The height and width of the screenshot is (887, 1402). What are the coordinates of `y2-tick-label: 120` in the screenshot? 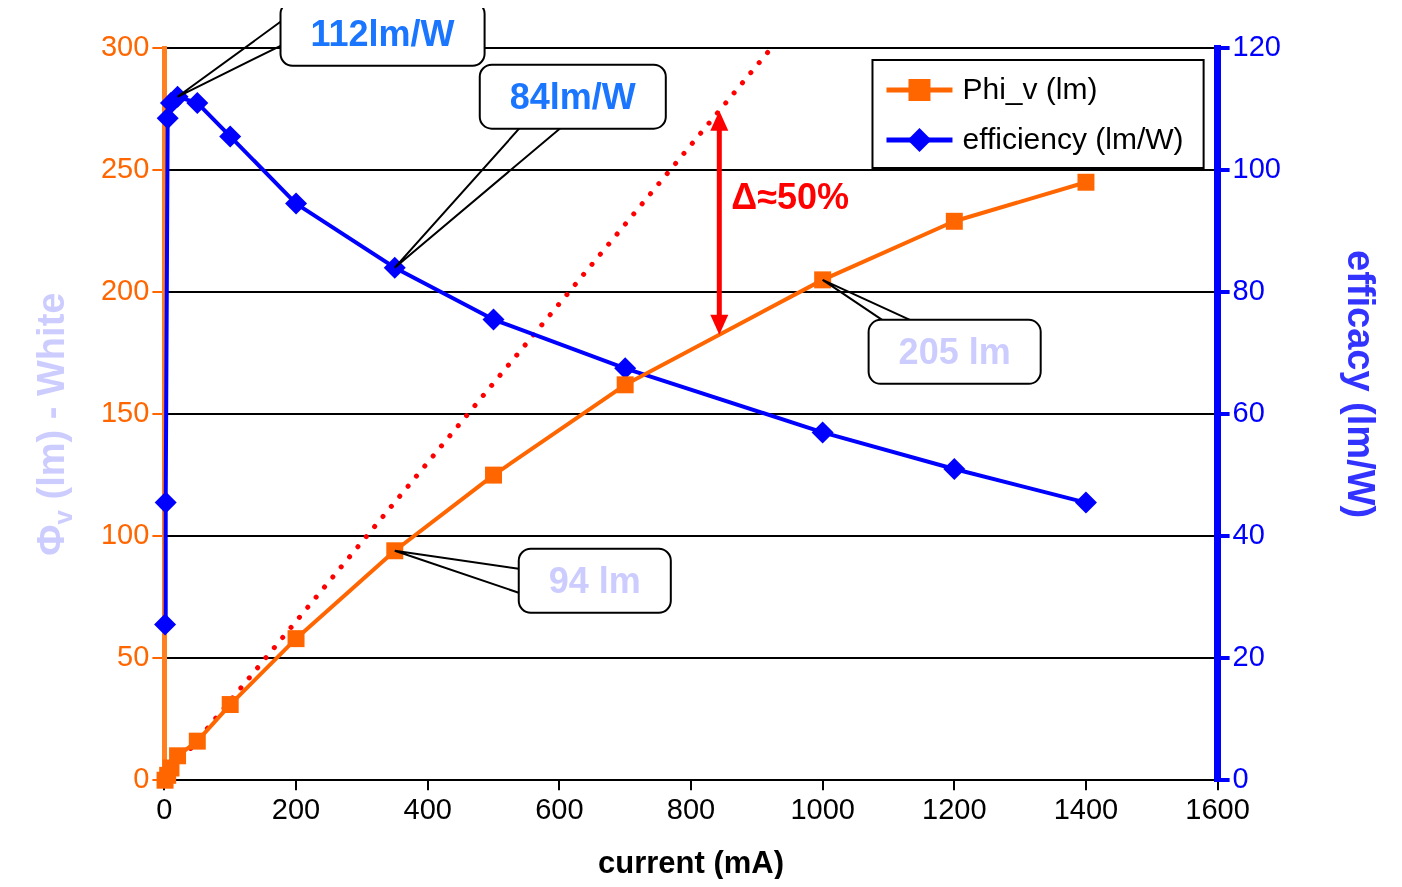 It's located at (1257, 46).